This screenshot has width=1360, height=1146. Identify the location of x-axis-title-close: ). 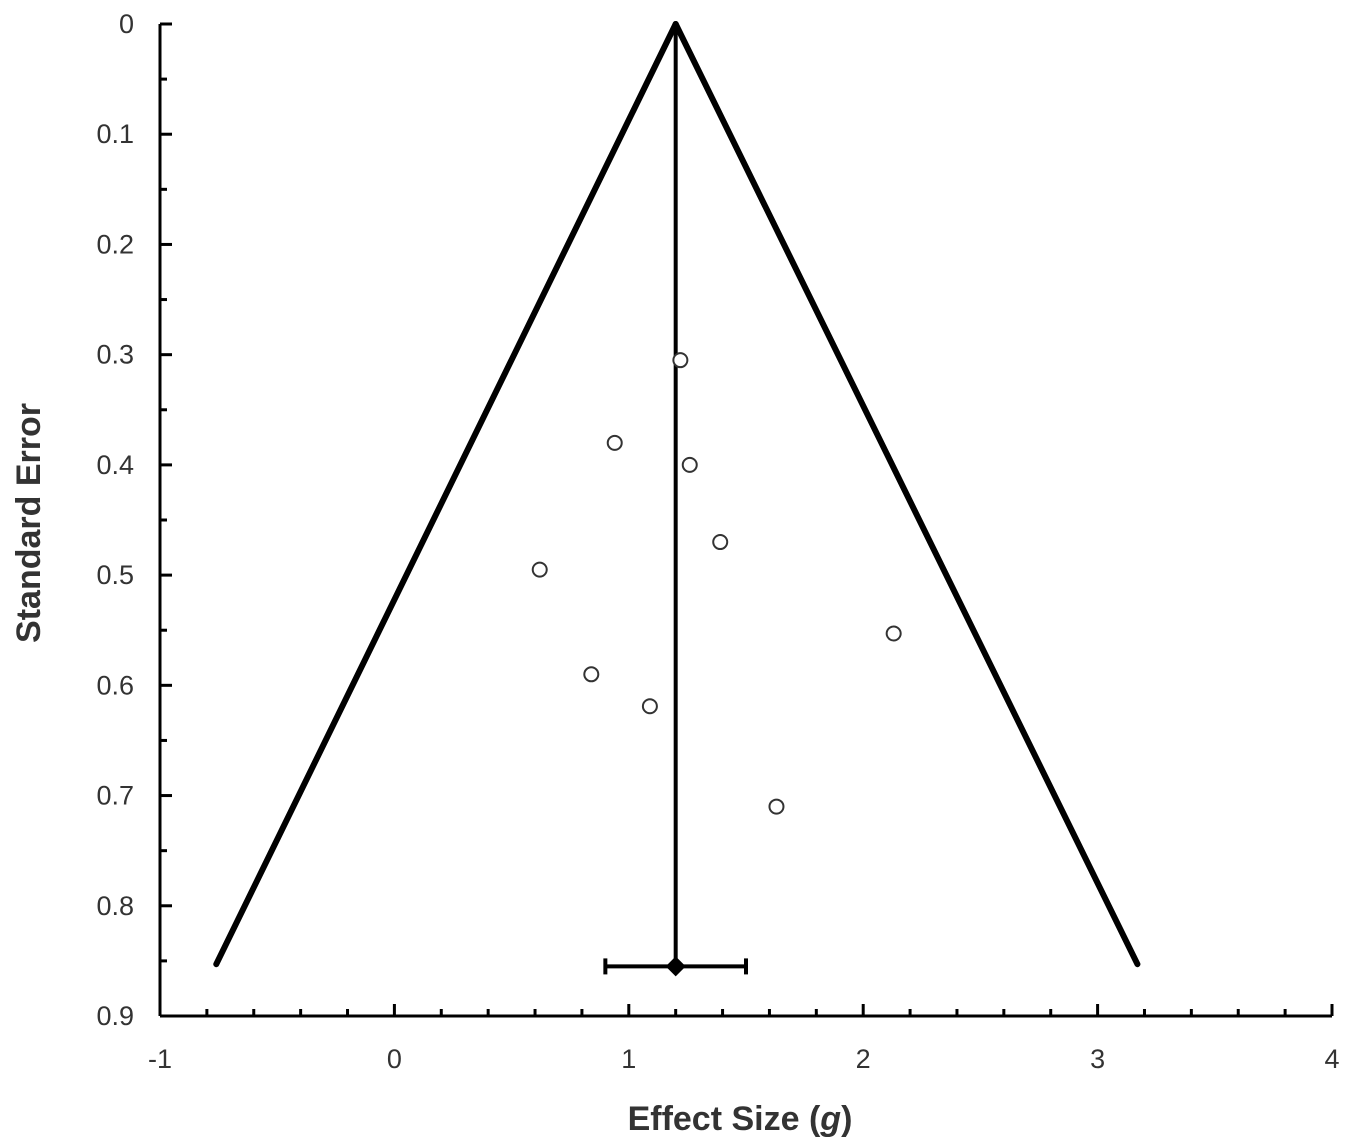
(846, 1119).